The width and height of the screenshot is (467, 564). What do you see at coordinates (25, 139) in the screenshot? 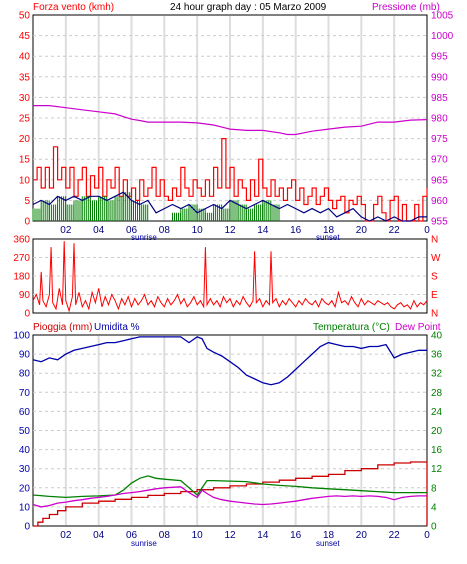
I see `y-tick-top-left-4: 20` at bounding box center [25, 139].